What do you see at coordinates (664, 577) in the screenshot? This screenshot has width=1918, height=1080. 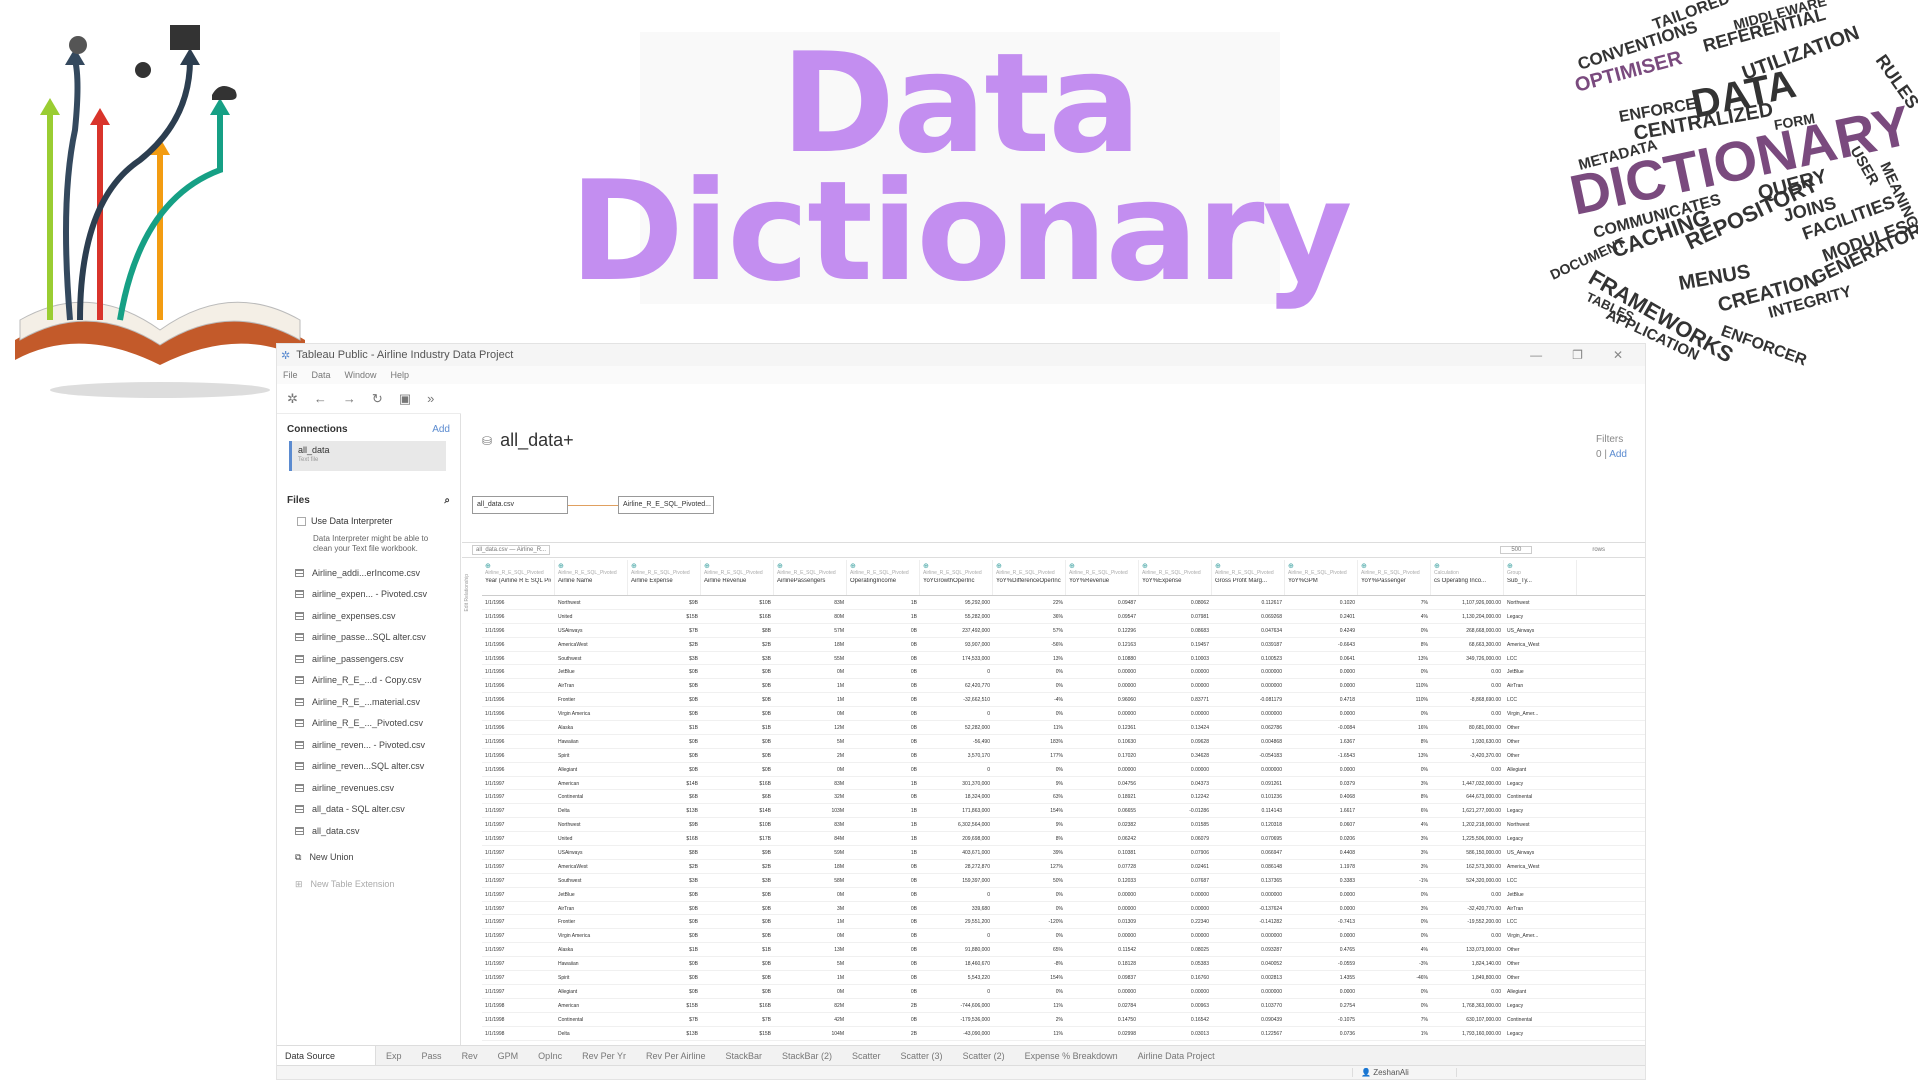 I see `column-header: ⊕ Airline_R_E_SQL_Pivoted Airline Expense` at bounding box center [664, 577].